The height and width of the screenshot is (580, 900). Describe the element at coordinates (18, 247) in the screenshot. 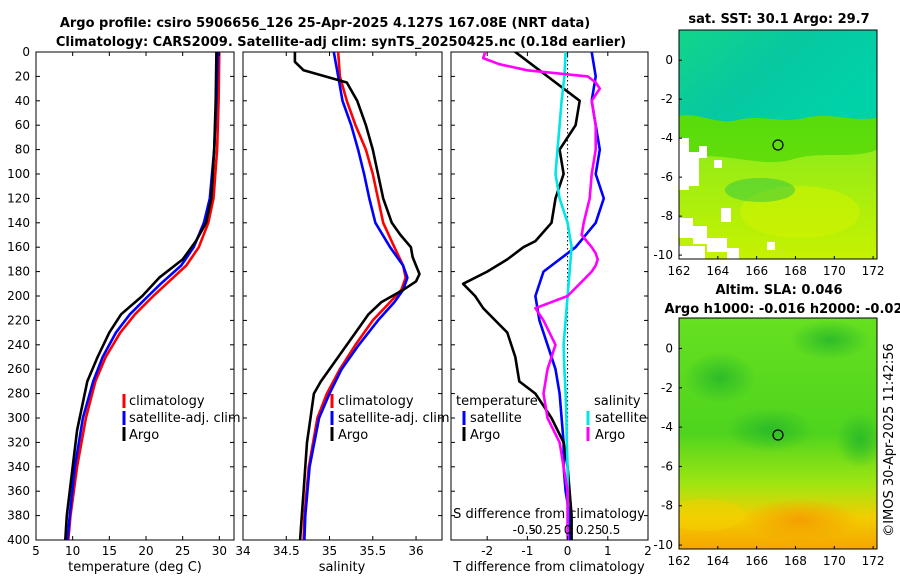

I see `depth-tick-label: 160` at that location.